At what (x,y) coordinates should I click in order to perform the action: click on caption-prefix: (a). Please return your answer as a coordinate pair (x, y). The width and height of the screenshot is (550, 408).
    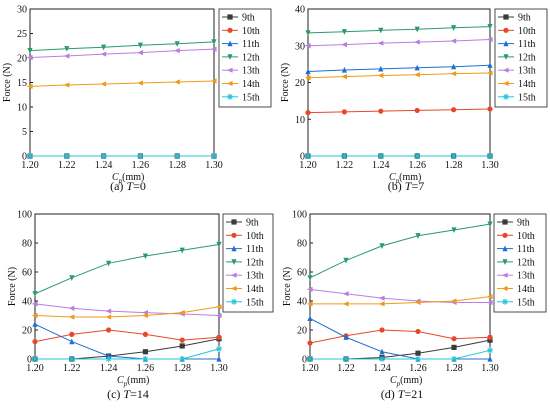
    Looking at the image, I should click on (118, 186).